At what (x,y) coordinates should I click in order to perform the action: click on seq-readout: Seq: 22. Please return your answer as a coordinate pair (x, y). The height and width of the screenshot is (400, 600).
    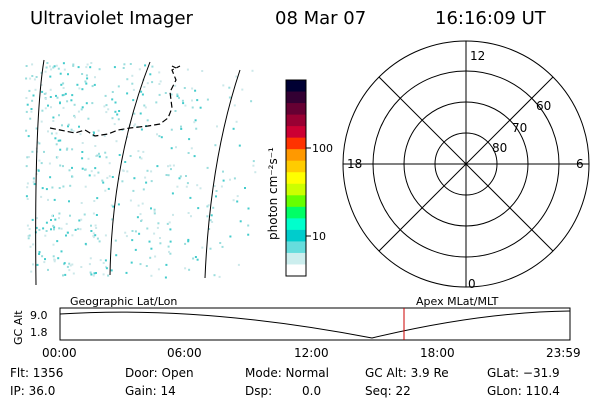
    Looking at the image, I should click on (388, 391).